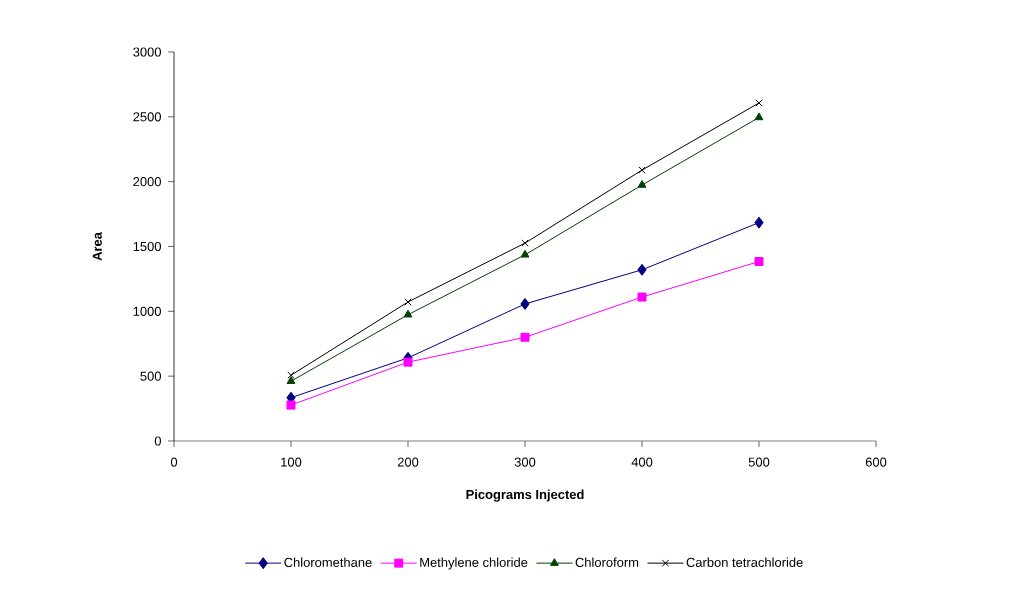  What do you see at coordinates (291, 462) in the screenshot?
I see `x-tick-label: 100` at bounding box center [291, 462].